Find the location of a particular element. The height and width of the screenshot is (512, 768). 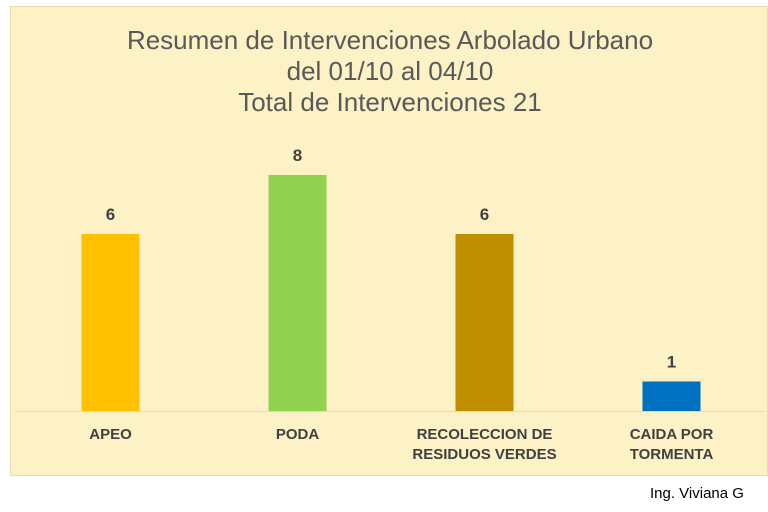

category-label-1-line-0: PODA is located at coordinates (298, 434).